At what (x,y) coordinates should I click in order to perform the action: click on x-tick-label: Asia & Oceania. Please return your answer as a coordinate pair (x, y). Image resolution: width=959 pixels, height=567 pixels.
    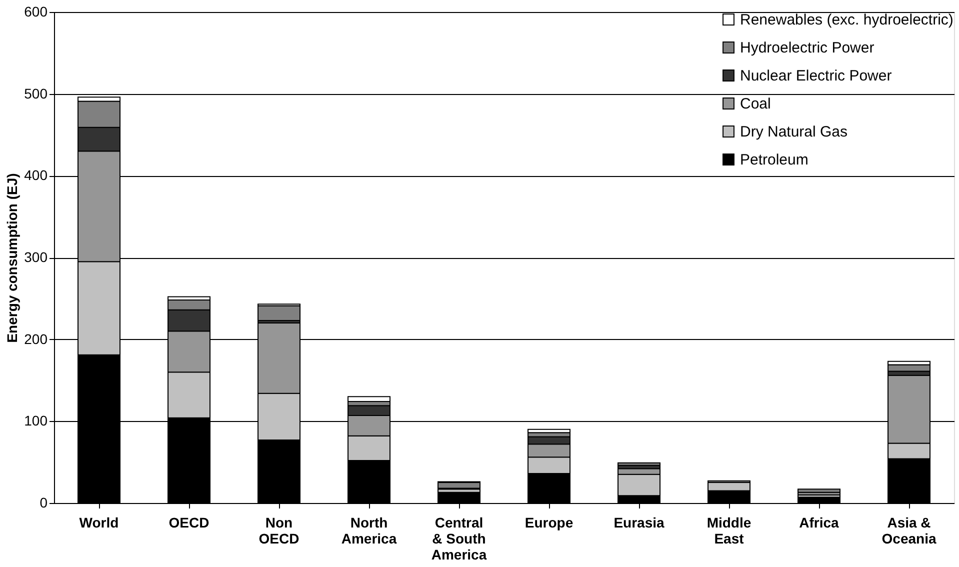
    Looking at the image, I should click on (909, 530).